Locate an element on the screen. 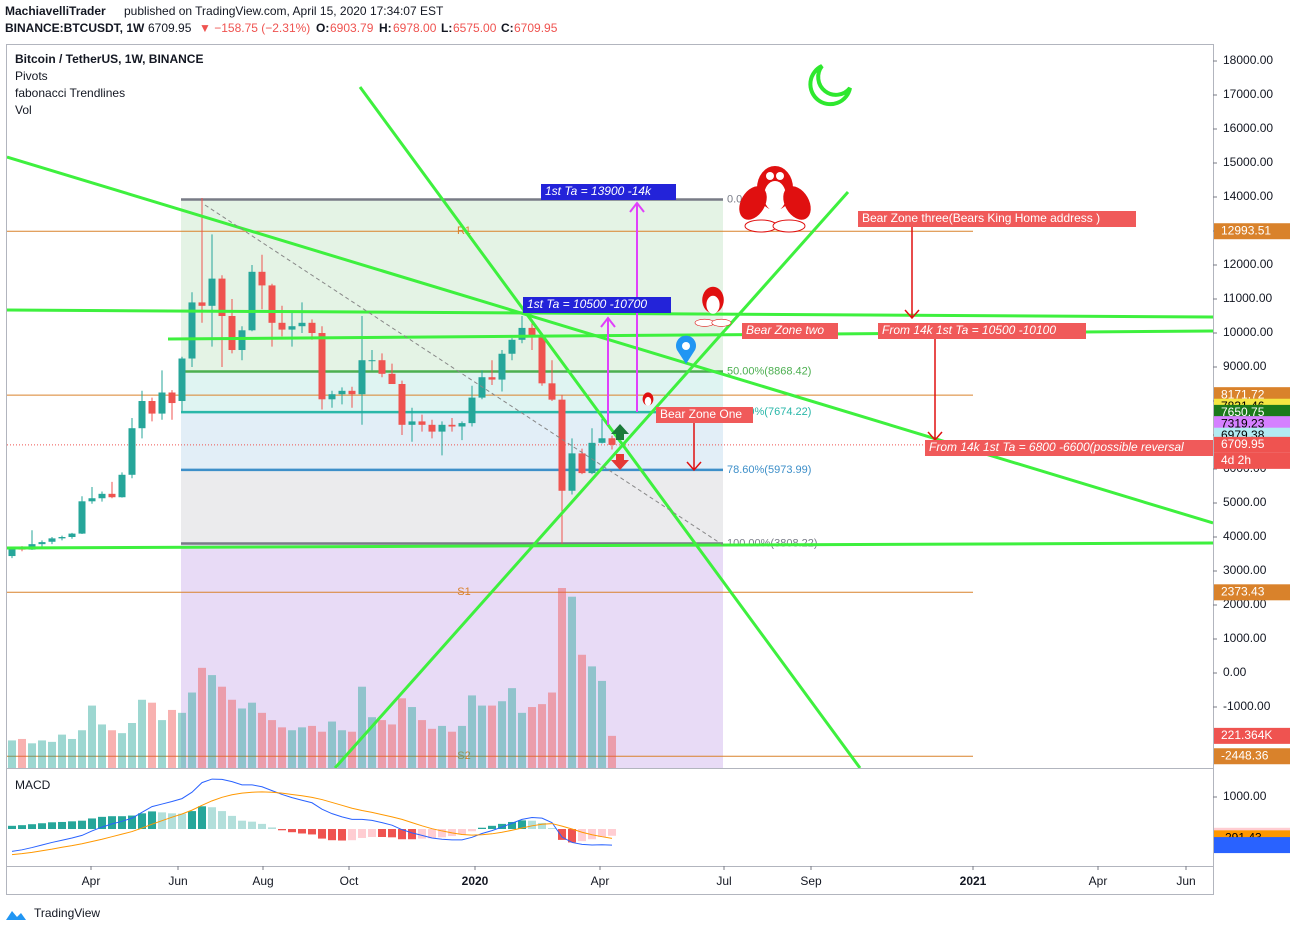 The height and width of the screenshot is (932, 1293). macd-pane is located at coordinates (312, 817).